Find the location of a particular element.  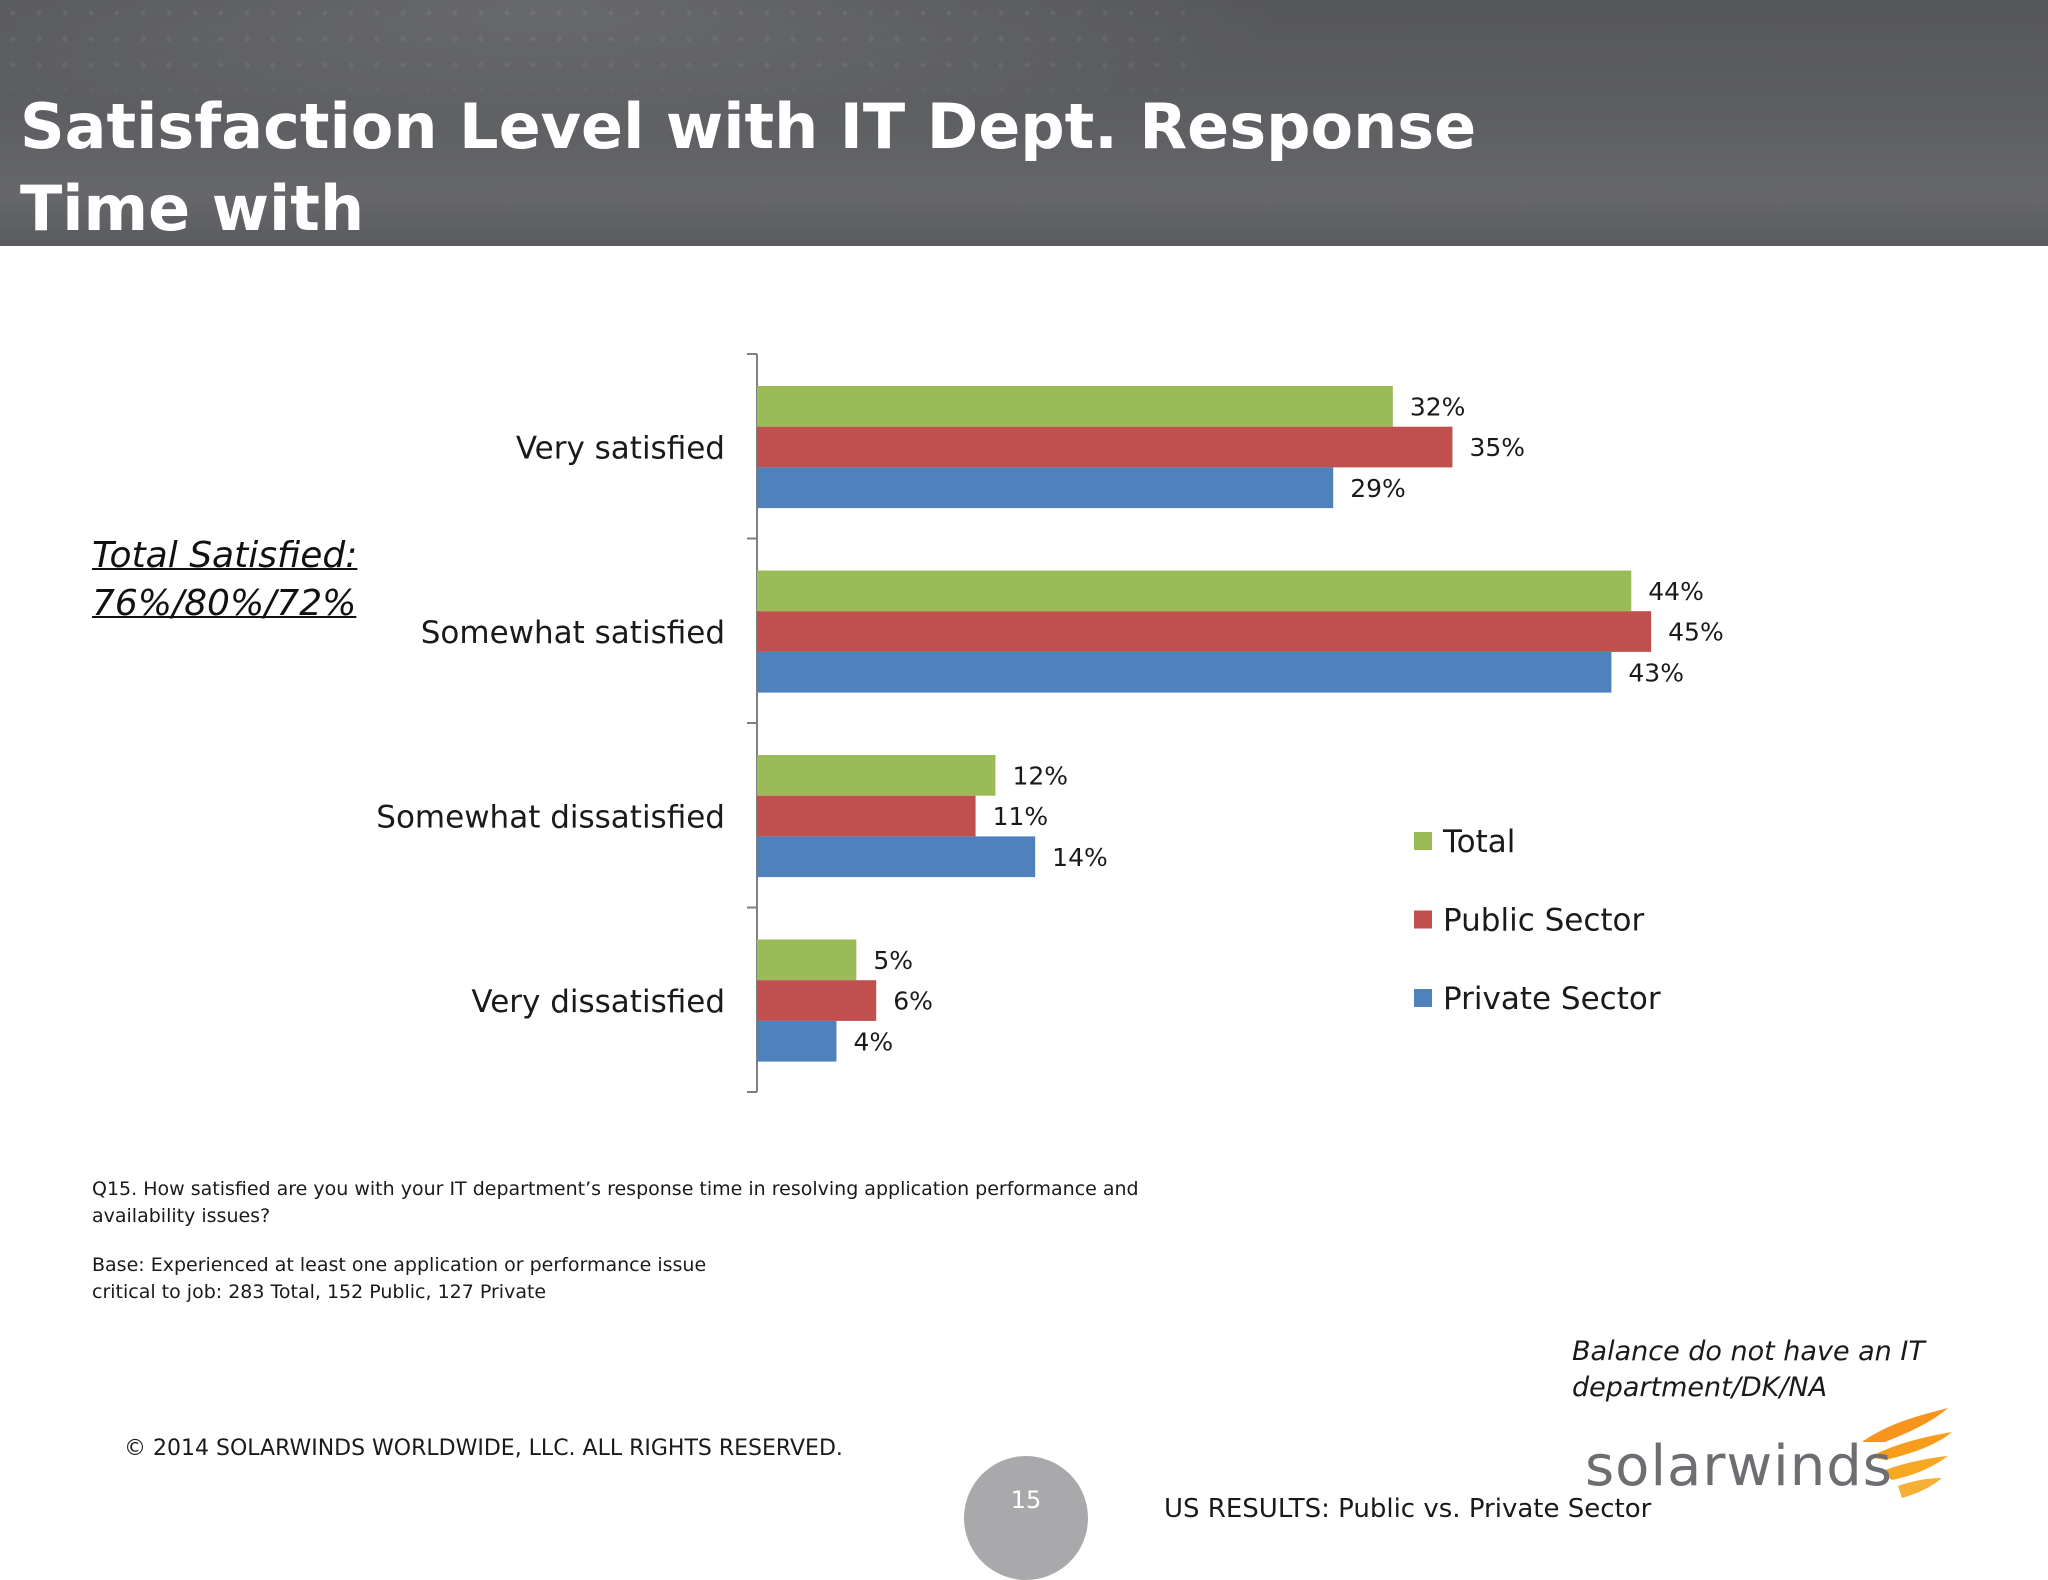

flame-icon is located at coordinates (1907, 1453).